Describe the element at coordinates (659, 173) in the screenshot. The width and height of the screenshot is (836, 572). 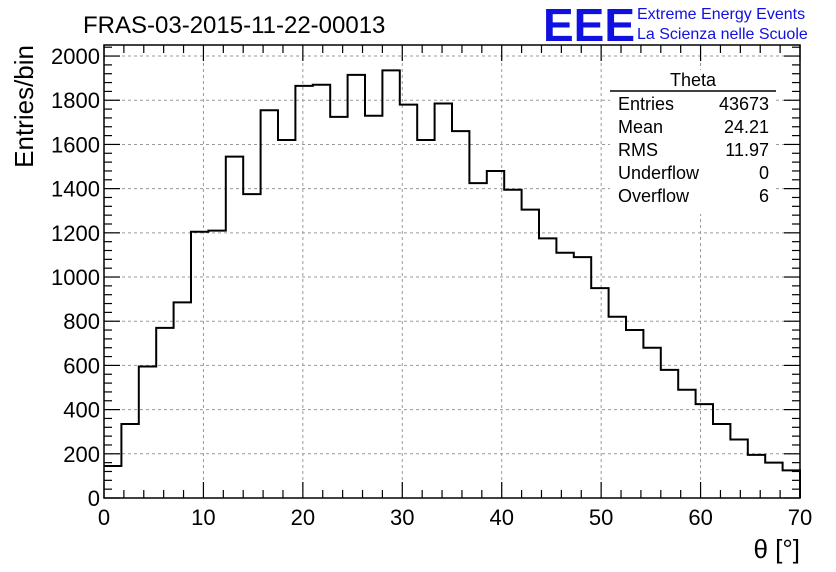
I see `stats-label: Underflow` at that location.